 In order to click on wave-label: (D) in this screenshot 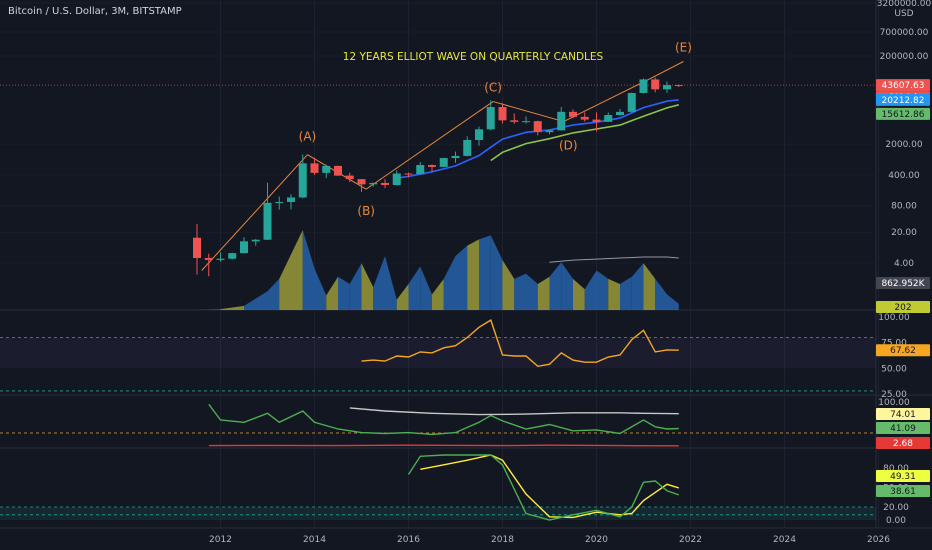, I will do `click(568, 146)`.